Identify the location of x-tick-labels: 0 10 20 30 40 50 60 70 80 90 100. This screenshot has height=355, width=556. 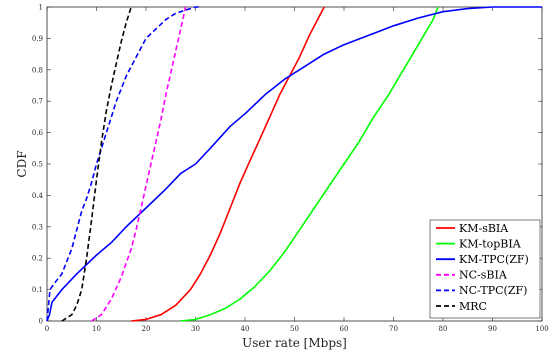
(297, 329).